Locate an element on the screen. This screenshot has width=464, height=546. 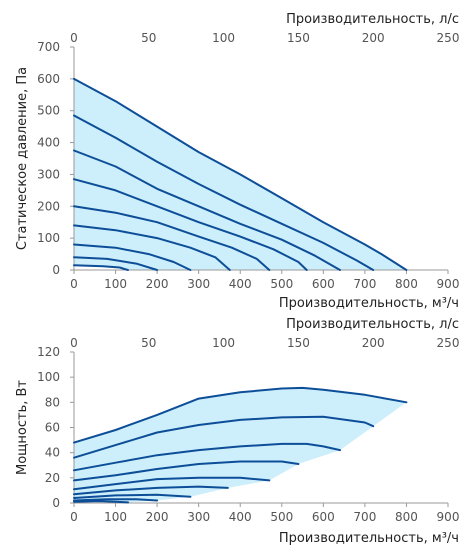
power-top-x-title: Производительность, л/с is located at coordinates (372, 324).